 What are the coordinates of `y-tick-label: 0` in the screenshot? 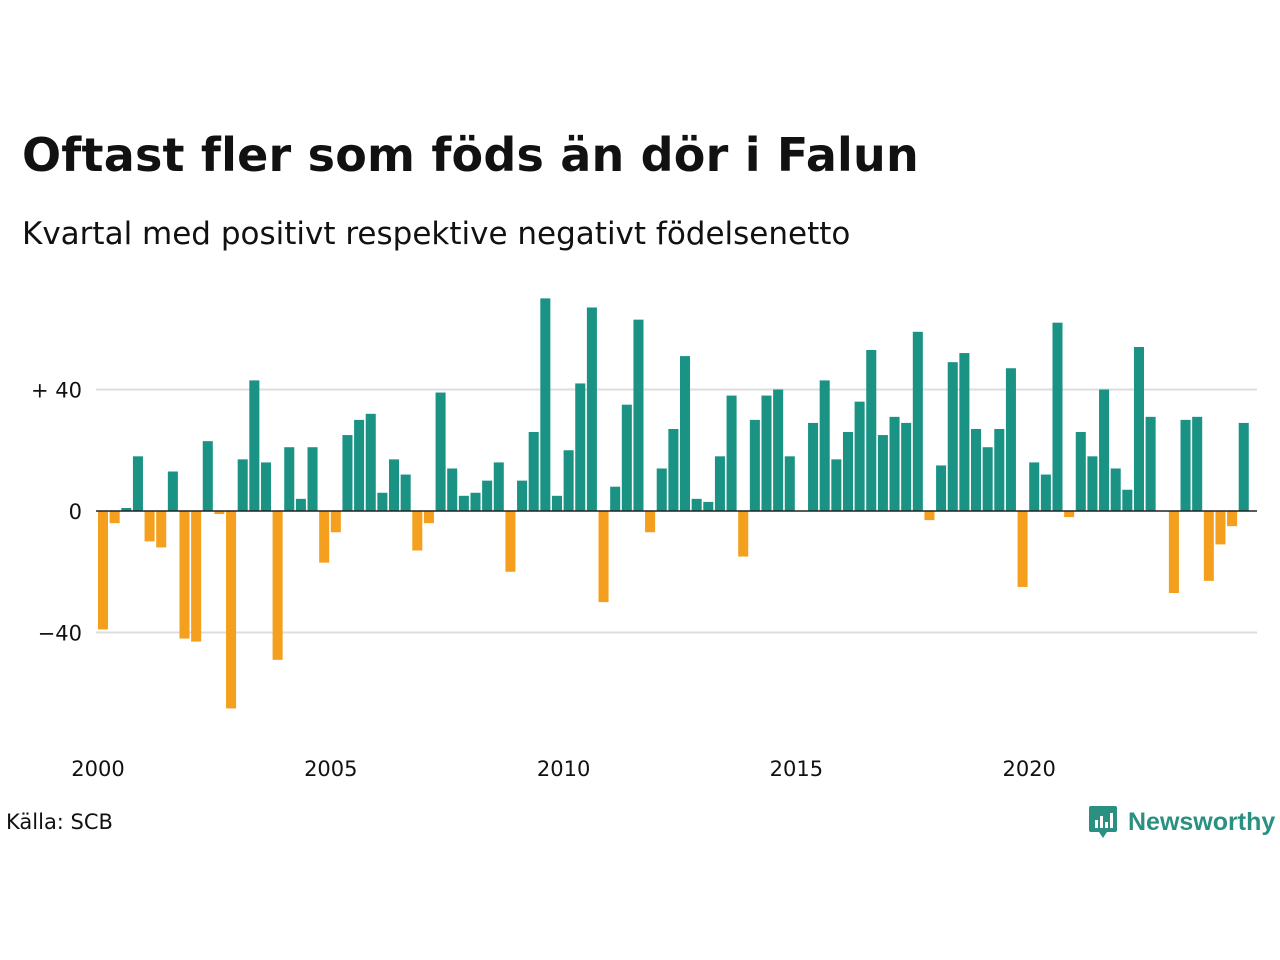 It's located at (75, 512).